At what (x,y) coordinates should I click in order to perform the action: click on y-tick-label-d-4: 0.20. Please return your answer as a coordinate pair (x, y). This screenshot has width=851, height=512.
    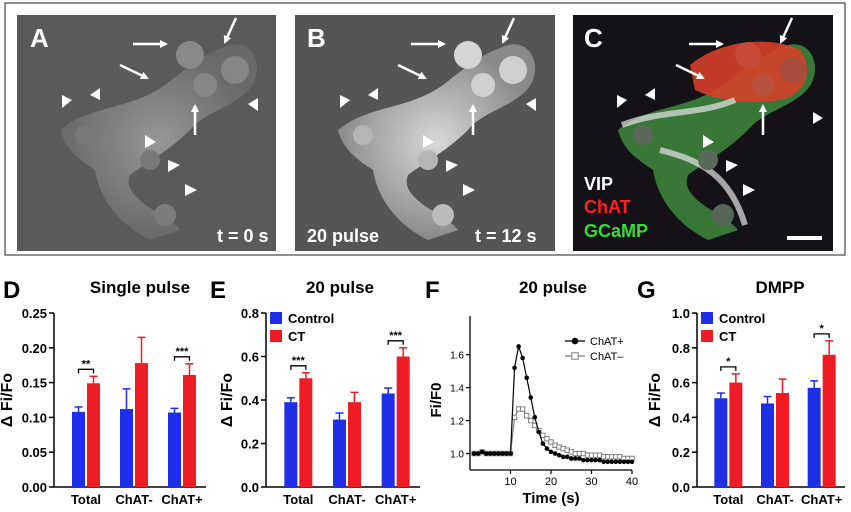
    Looking at the image, I should click on (34, 348).